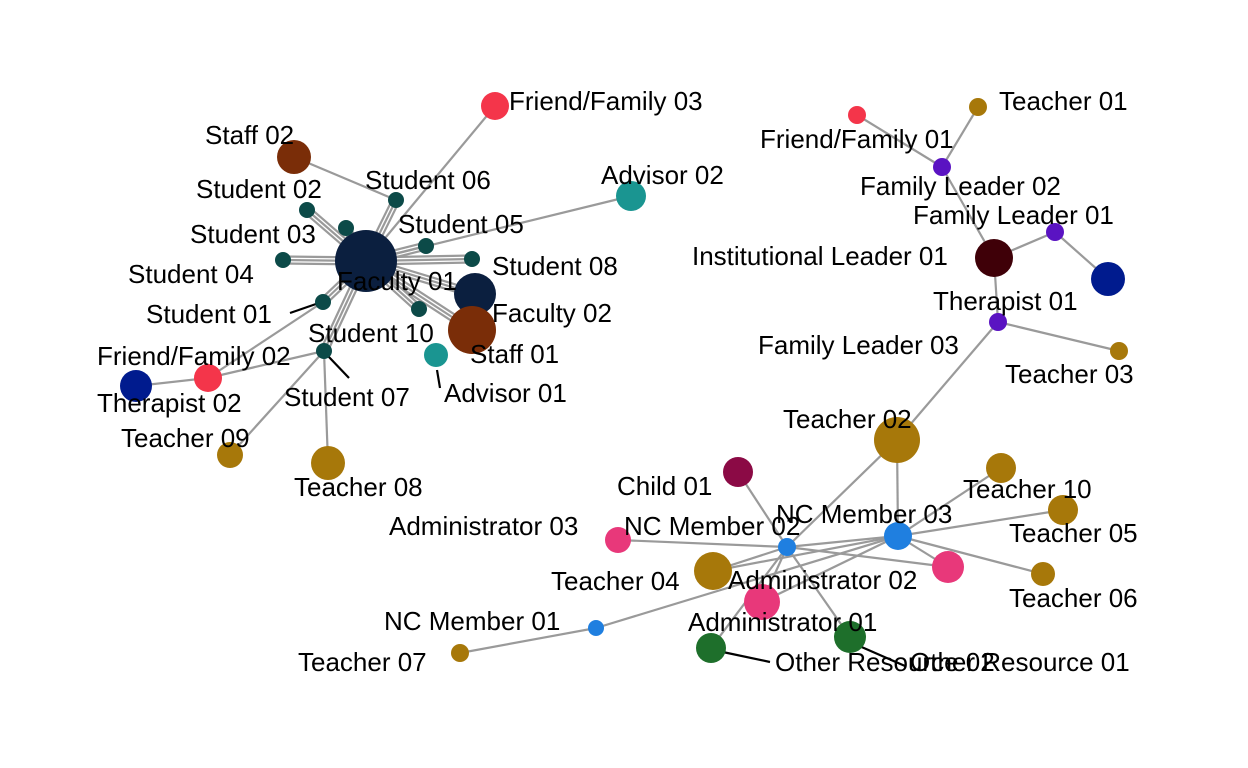 This screenshot has width=1248, height=768. I want to click on node-familyleader02, so click(942, 167).